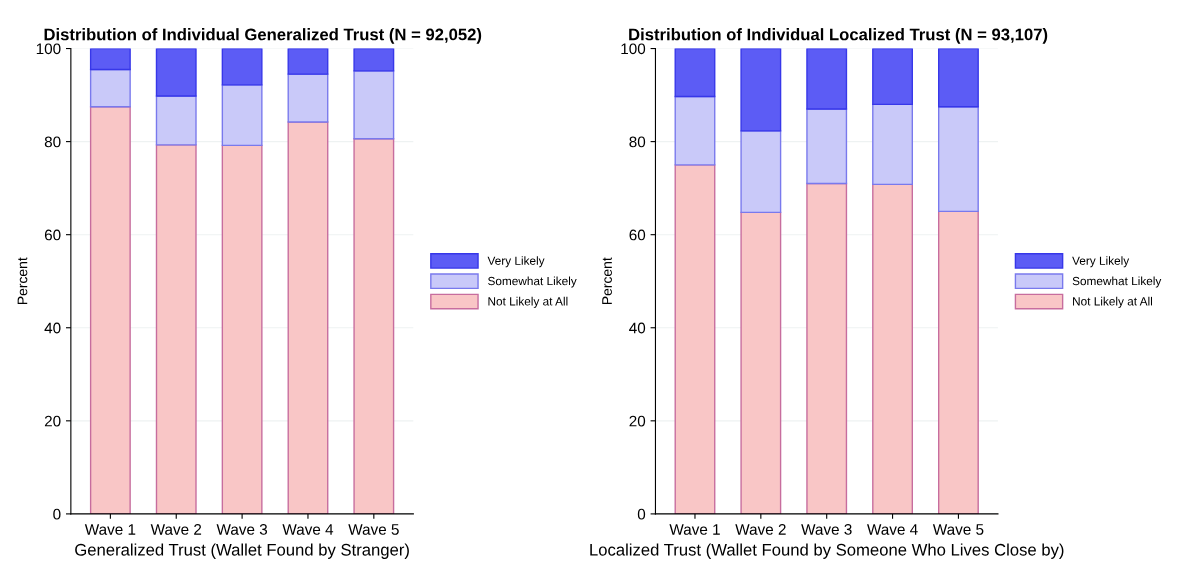 This screenshot has height=571, width=1181. Describe the element at coordinates (242, 551) in the screenshot. I see `x-axis-title: Generalized Trust (Wallet Found by Stranger)` at that location.